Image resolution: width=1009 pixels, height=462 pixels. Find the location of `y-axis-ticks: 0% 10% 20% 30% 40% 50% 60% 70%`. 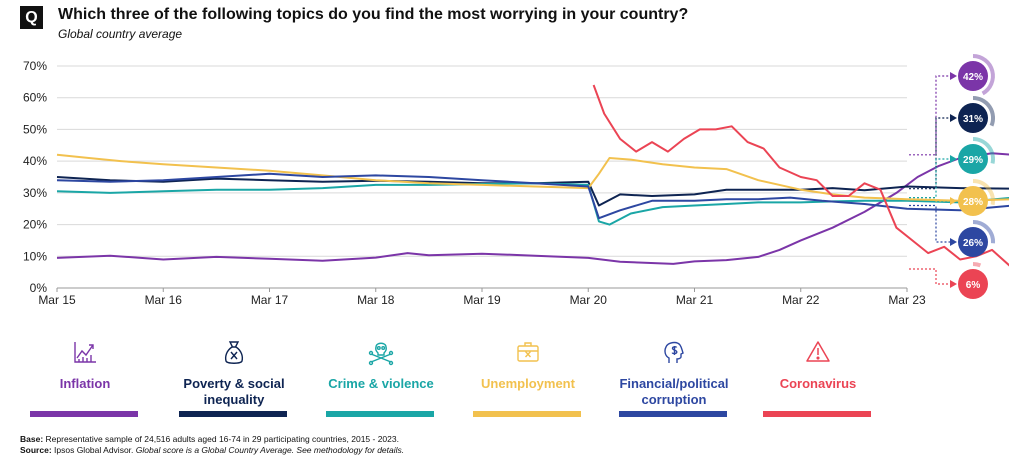

y-axis-ticks: 0% 10% 20% 30% 40% 50% 60% 70% is located at coordinates (35, 177).